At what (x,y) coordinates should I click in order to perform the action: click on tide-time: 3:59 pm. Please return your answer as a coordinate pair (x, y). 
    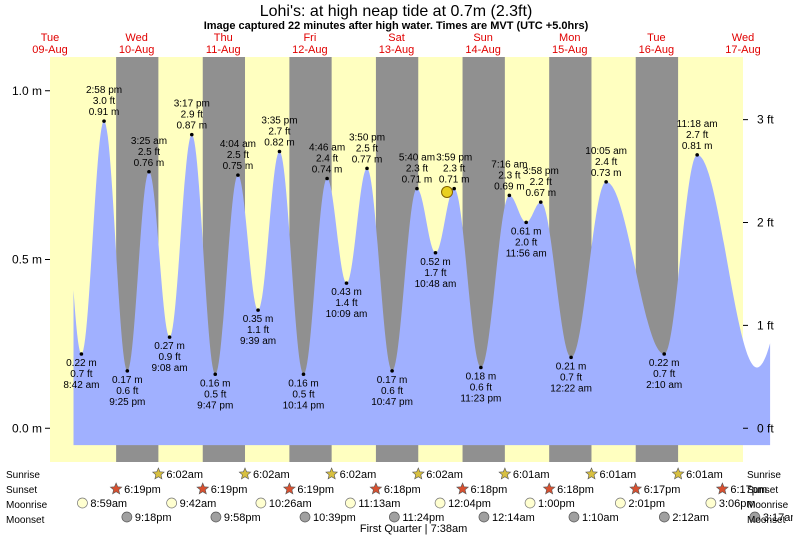
    Looking at the image, I should click on (454, 158).